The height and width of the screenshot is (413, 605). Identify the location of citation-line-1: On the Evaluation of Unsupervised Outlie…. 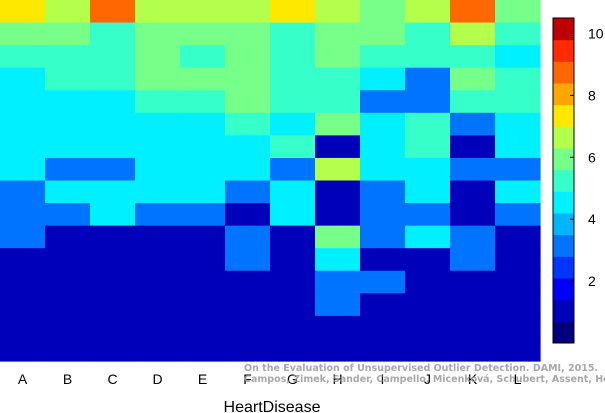
(421, 368).